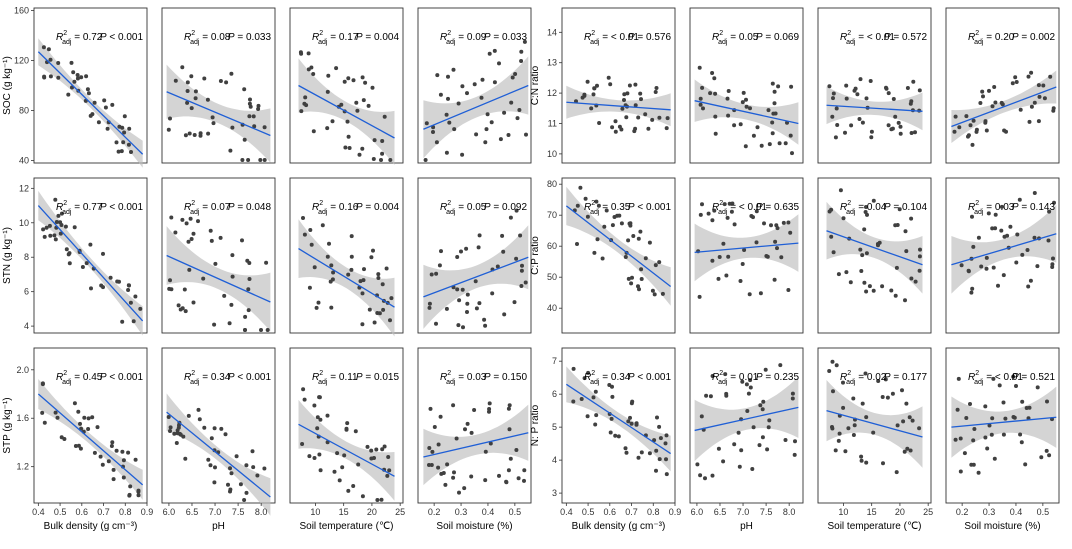 Image resolution: width=1072 pixels, height=549 pixels. I want to click on x-tick-label: 0.2, so click(434, 512).